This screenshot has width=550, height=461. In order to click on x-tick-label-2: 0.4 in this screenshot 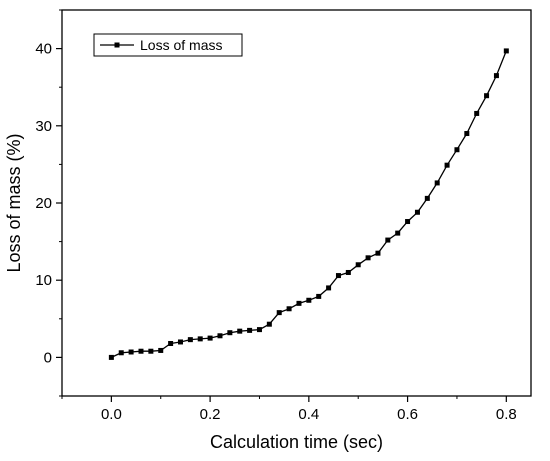, I will do `click(308, 414)`.